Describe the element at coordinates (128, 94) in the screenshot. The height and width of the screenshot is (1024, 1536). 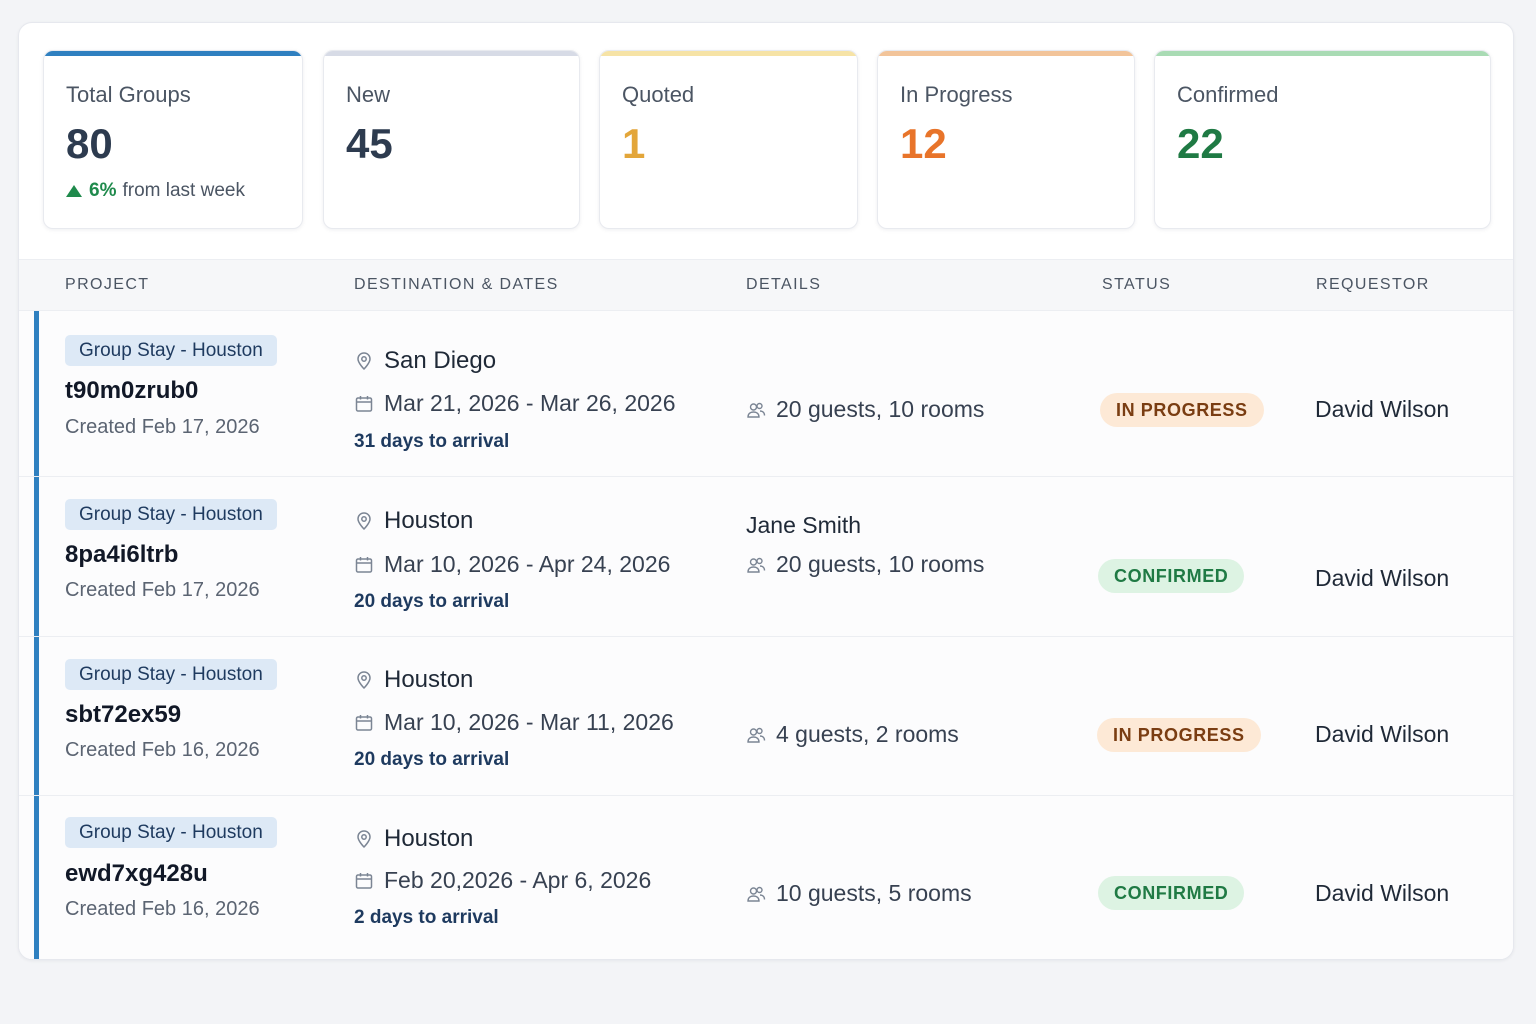
I see `stat-label: Total Groups` at that location.